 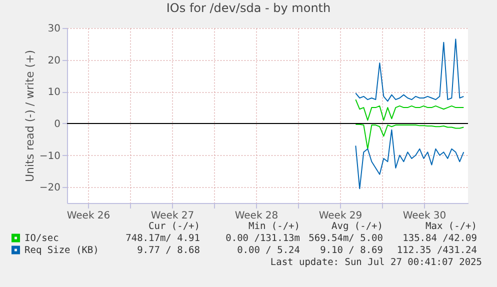 I want to click on y-axis-title: Units read (-) / write (+), so click(x=29, y=116).